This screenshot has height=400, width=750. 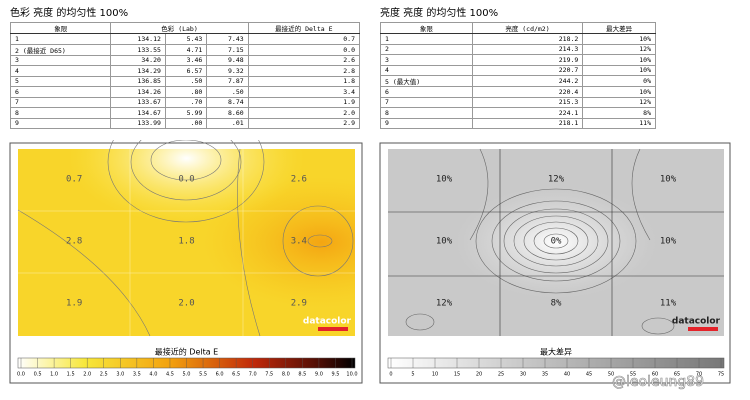 I want to click on logo-bar, so click(x=333, y=329).